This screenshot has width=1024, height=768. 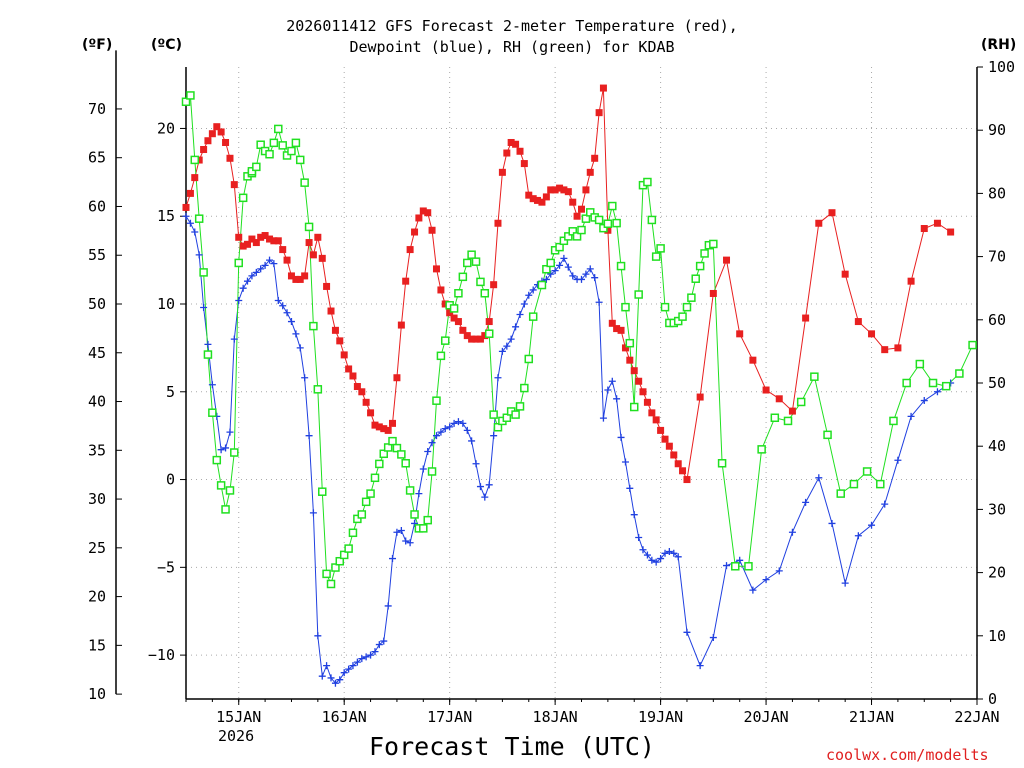 I want to click on chart-title-line-2: Dewpoint (blue), RH (green) for KDAB, so click(x=512, y=47).